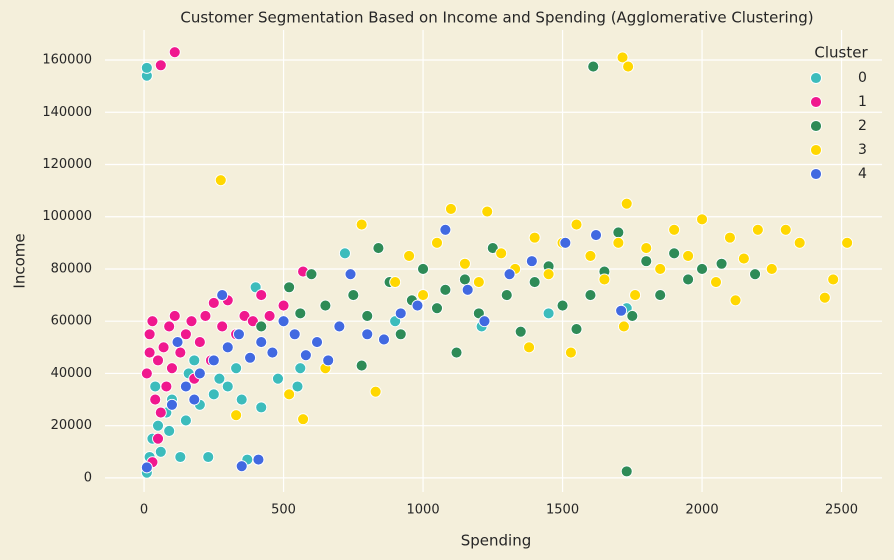 The width and height of the screenshot is (894, 560). What do you see at coordinates (67, 216) in the screenshot?
I see `y-tick-label: 100000` at bounding box center [67, 216].